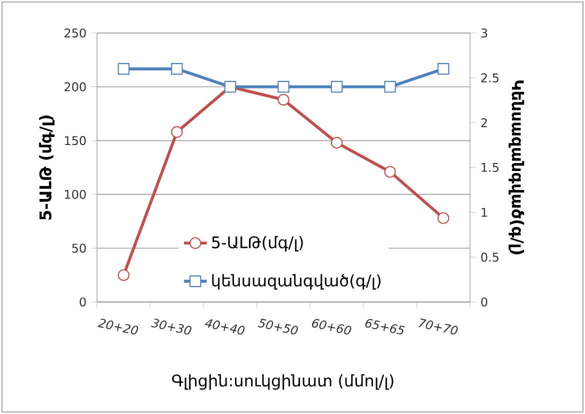  What do you see at coordinates (75, 194) in the screenshot?
I see `y-tick-label: 100` at bounding box center [75, 194].